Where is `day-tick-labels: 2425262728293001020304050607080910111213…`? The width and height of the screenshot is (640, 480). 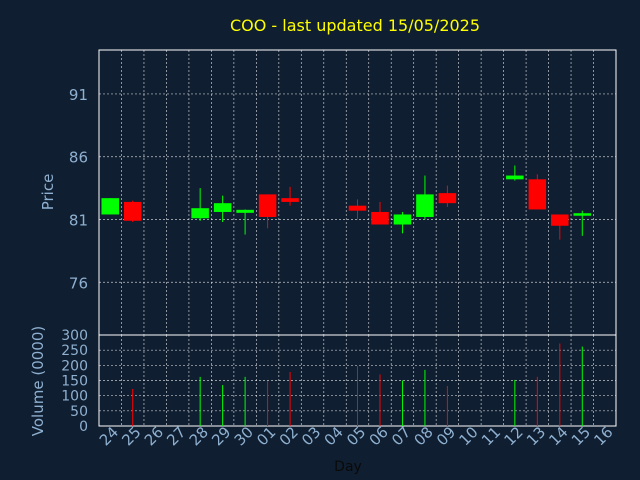 day-tick-labels: 2425262728293001020304050607080910111213… is located at coordinates (356, 436).